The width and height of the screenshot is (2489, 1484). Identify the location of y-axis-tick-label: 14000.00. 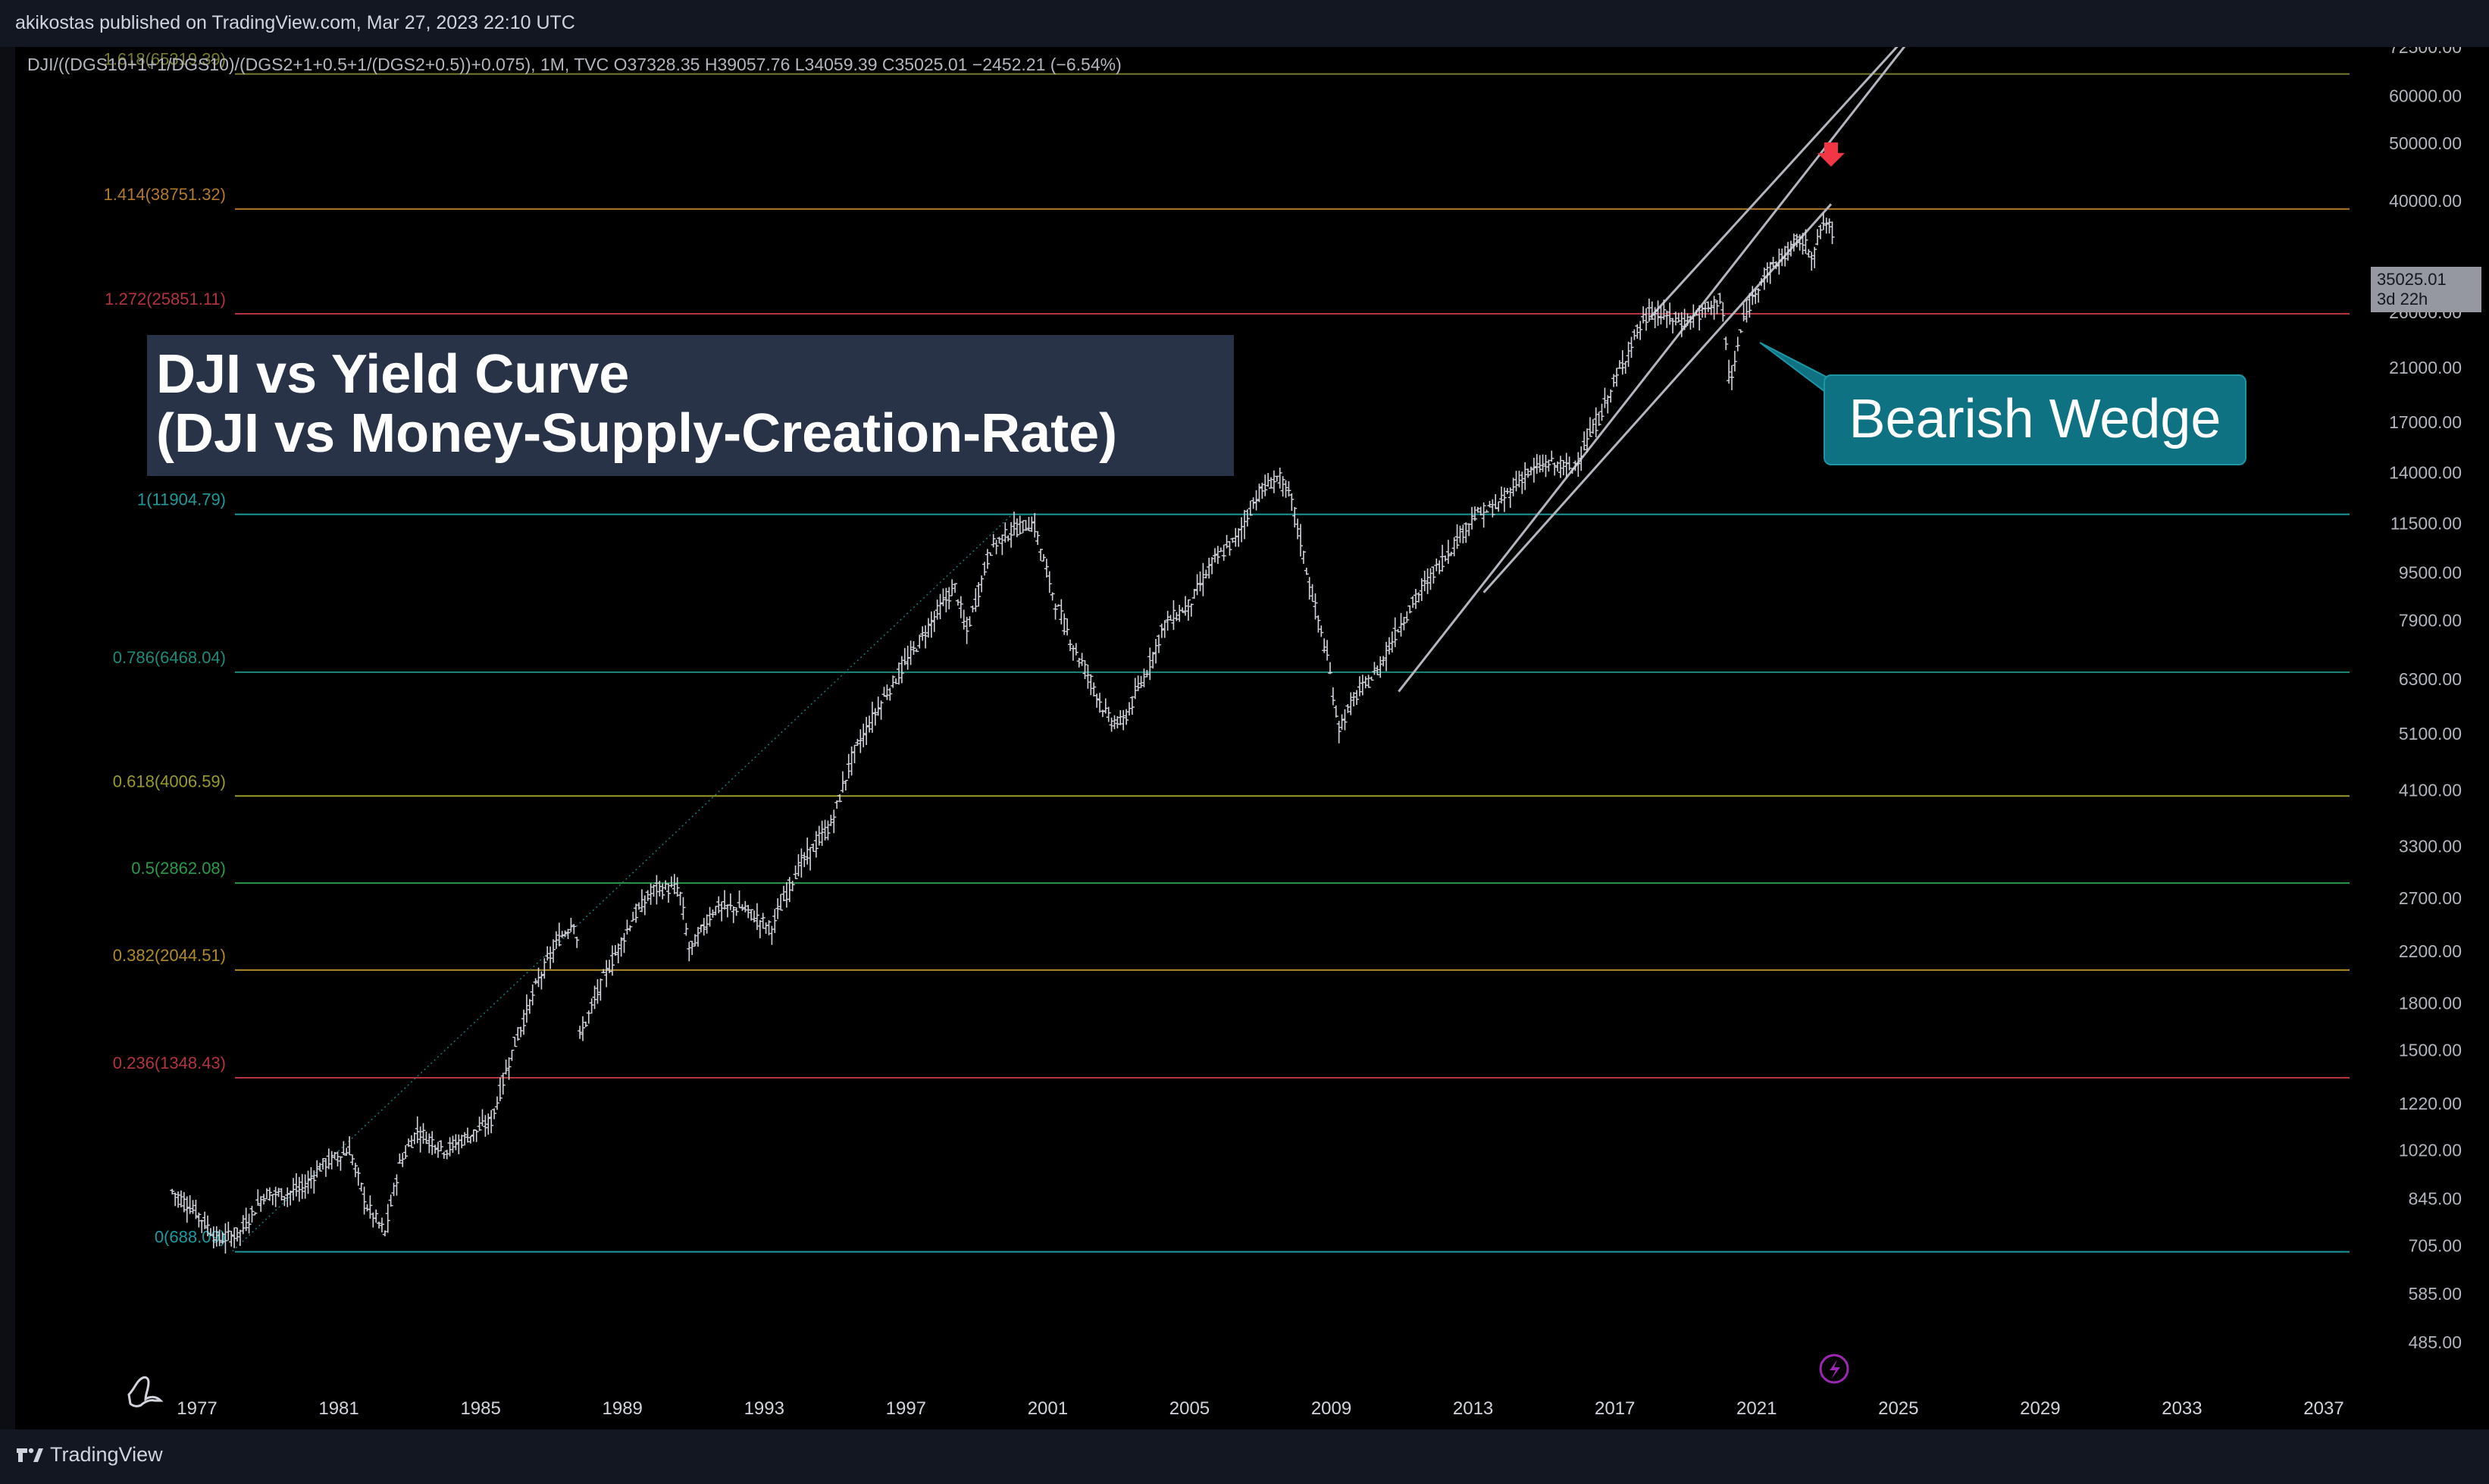
(2425, 472).